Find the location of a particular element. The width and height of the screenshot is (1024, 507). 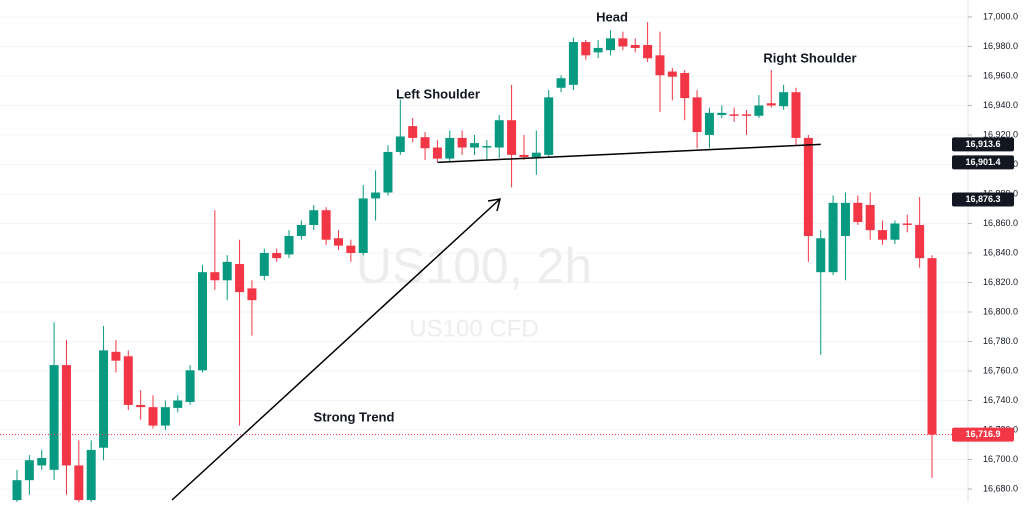

trend-arrow-head is located at coordinates (494, 205).